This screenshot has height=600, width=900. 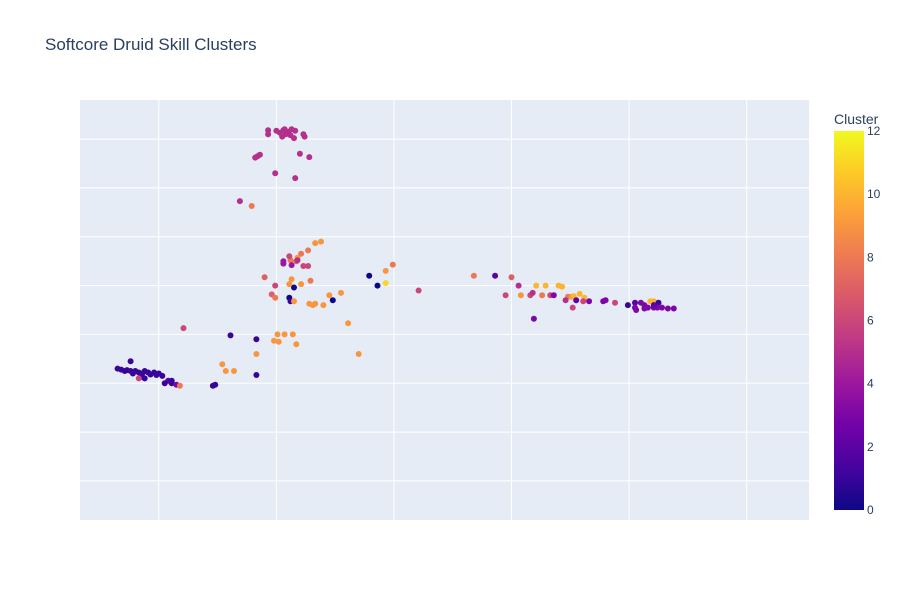 I want to click on colorbar-tick-label-5: 10, so click(x=874, y=194).